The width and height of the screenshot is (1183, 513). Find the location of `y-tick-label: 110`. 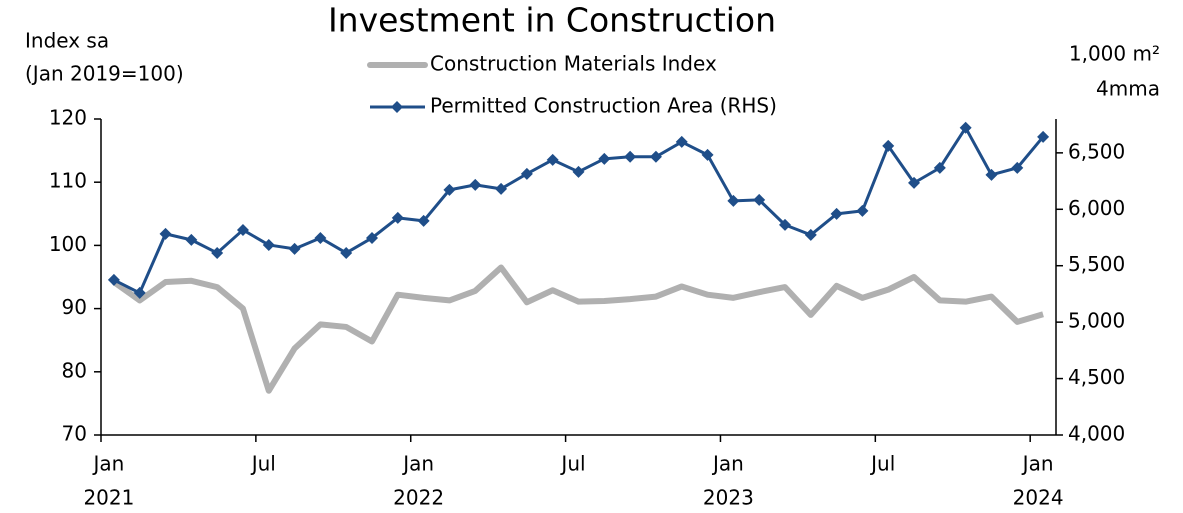

y-tick-label: 110 is located at coordinates (68, 181).